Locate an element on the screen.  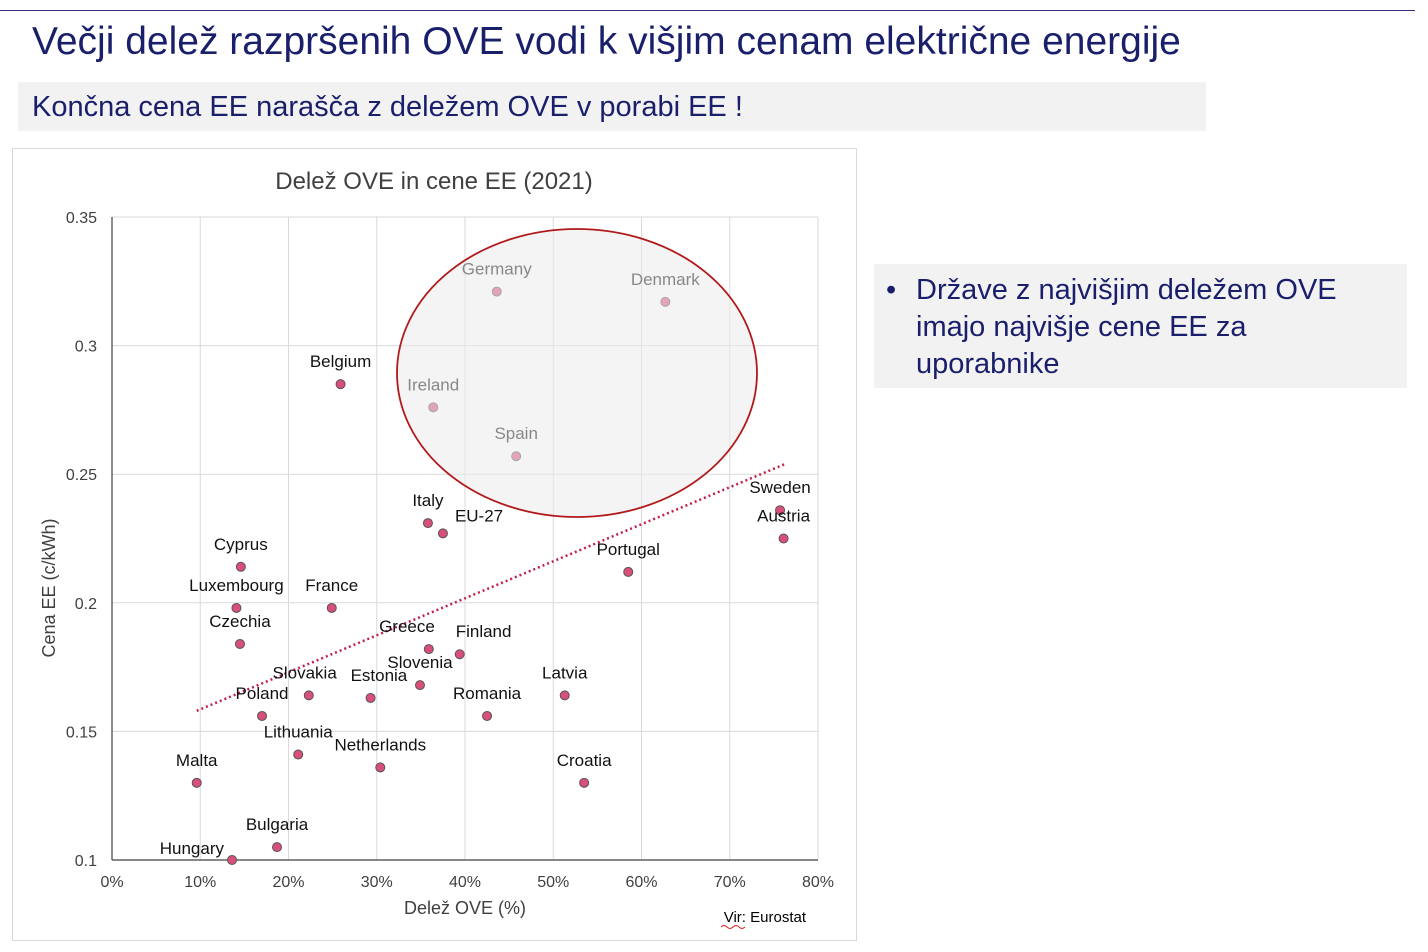
y-tick-label: 0.3 is located at coordinates (86, 347).